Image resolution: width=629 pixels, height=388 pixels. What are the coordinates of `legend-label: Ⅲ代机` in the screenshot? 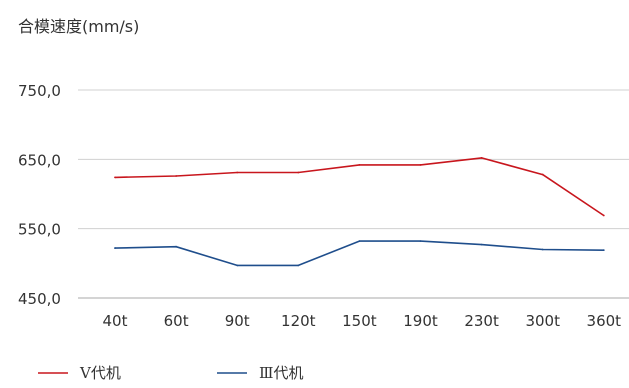 It's located at (281, 373).